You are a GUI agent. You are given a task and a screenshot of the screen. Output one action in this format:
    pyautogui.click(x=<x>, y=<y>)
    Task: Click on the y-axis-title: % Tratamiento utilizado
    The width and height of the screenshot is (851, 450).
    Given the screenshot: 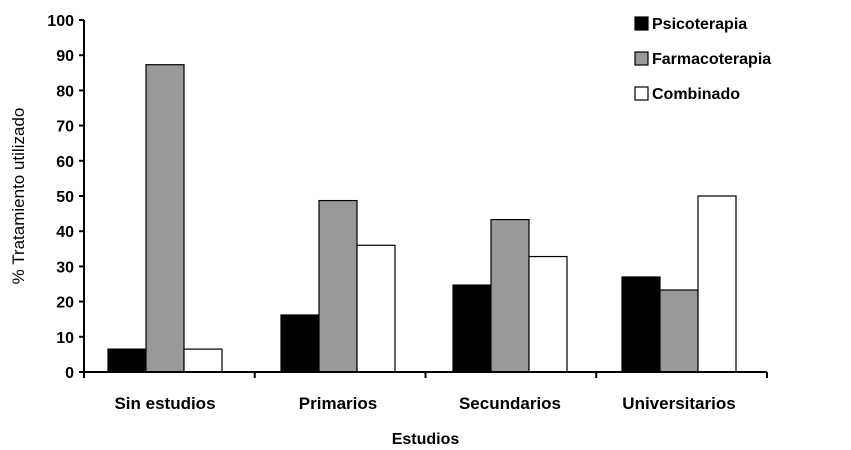 What is the action you would take?
    pyautogui.click(x=18, y=196)
    